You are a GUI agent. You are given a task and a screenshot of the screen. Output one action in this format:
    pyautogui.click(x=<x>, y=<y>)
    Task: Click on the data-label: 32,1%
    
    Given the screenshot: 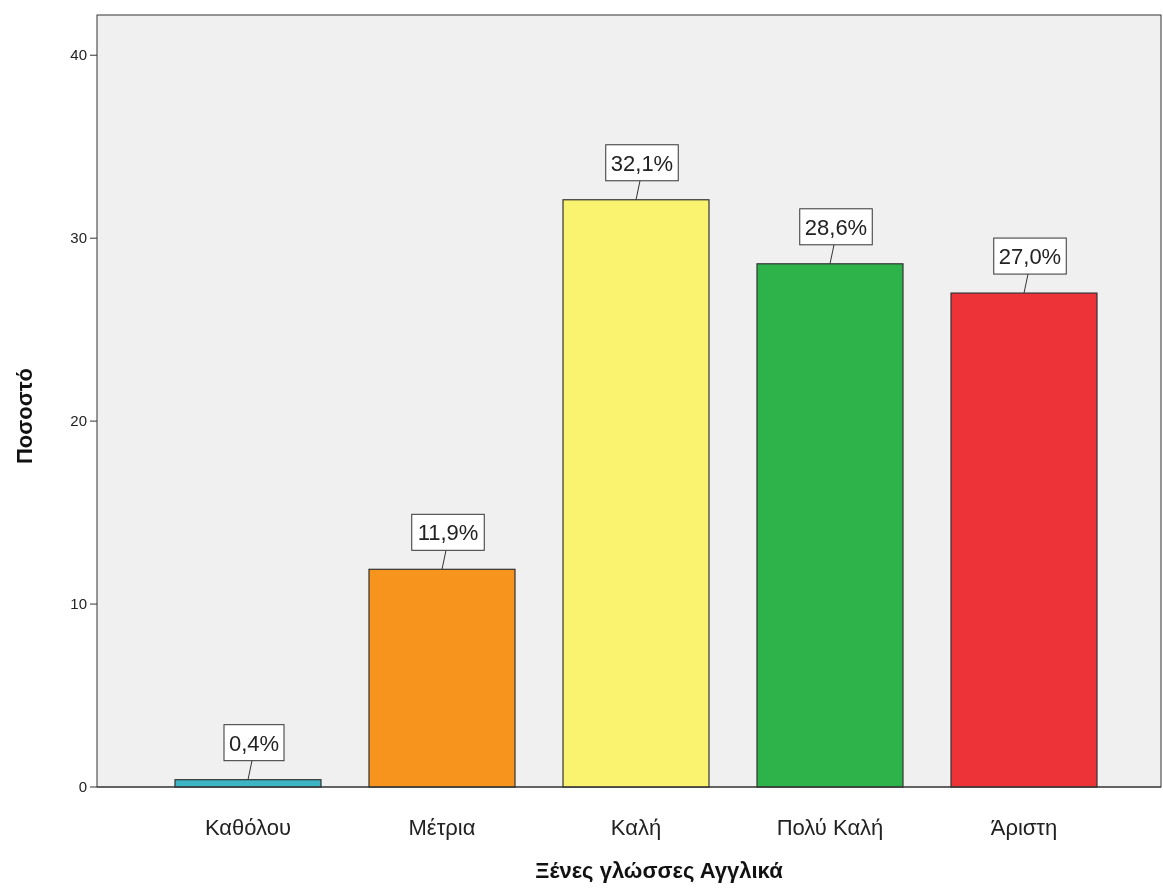 What is the action you would take?
    pyautogui.click(x=642, y=163)
    